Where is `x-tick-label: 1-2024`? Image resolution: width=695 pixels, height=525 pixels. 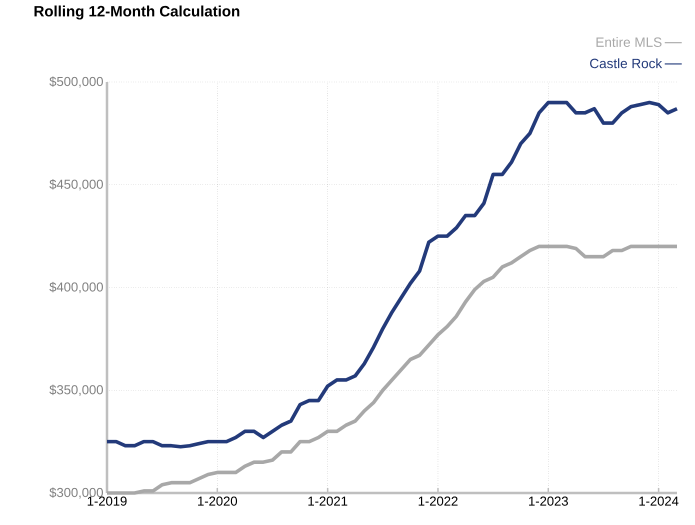
x-tick-label: 1-2024 is located at coordinates (658, 501).